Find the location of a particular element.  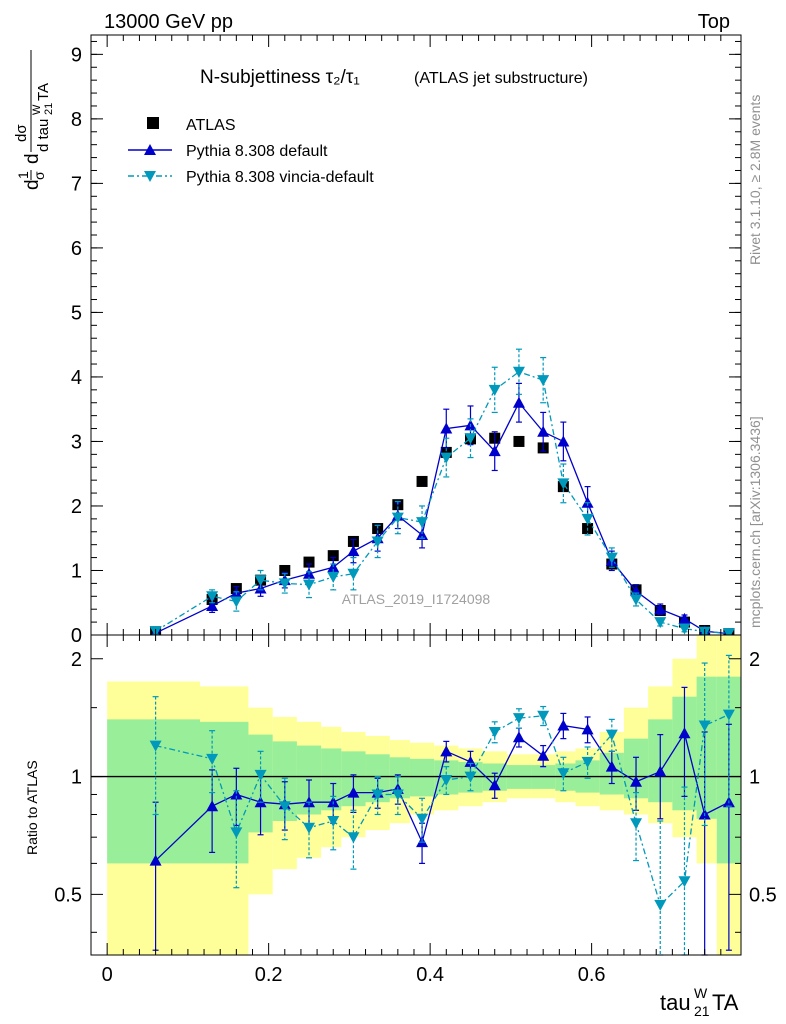

svg-text: W is located at coordinates (701, 993).